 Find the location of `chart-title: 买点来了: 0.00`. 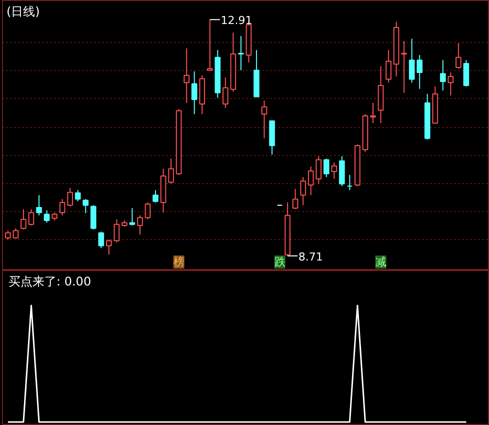

chart-title: 买点来了: 0.00 is located at coordinates (50, 281).